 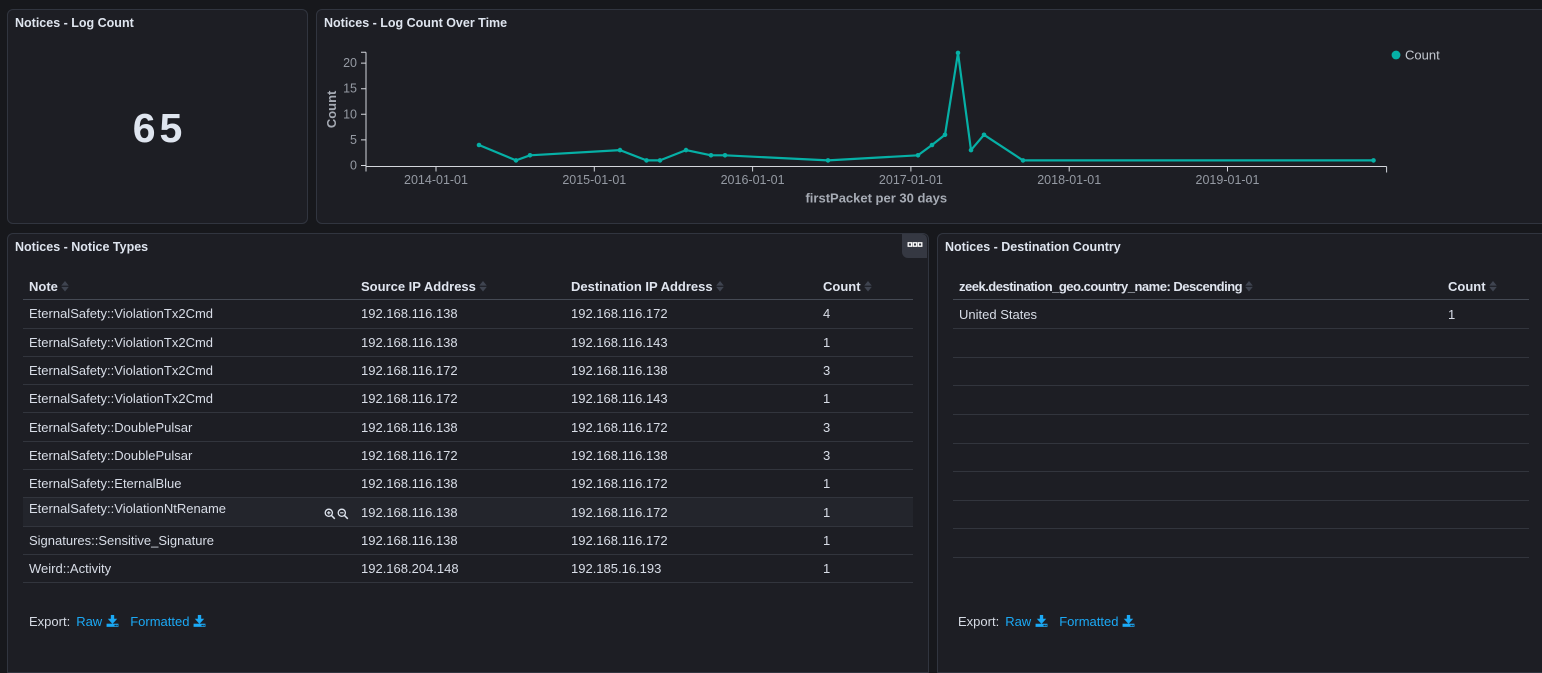 What do you see at coordinates (350, 89) in the screenshot?
I see `svg-text: 15` at bounding box center [350, 89].